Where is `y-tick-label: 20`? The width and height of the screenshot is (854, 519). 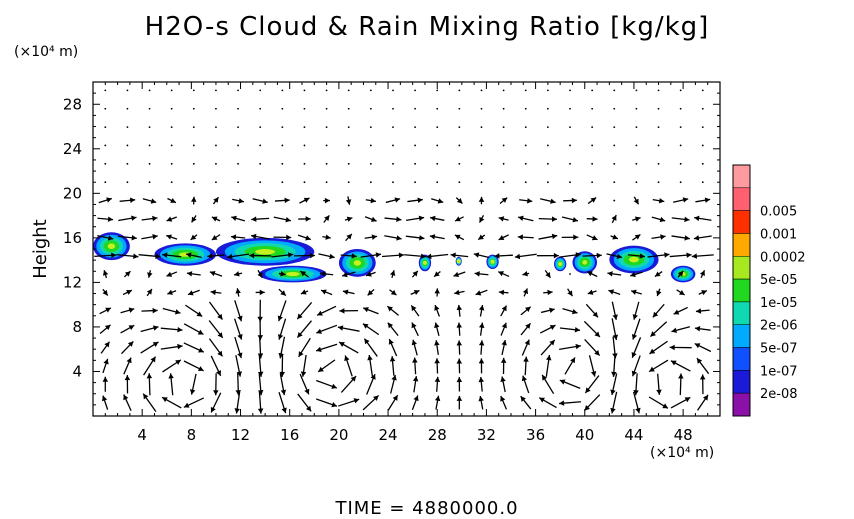
y-tick-label: 20 is located at coordinates (72, 193).